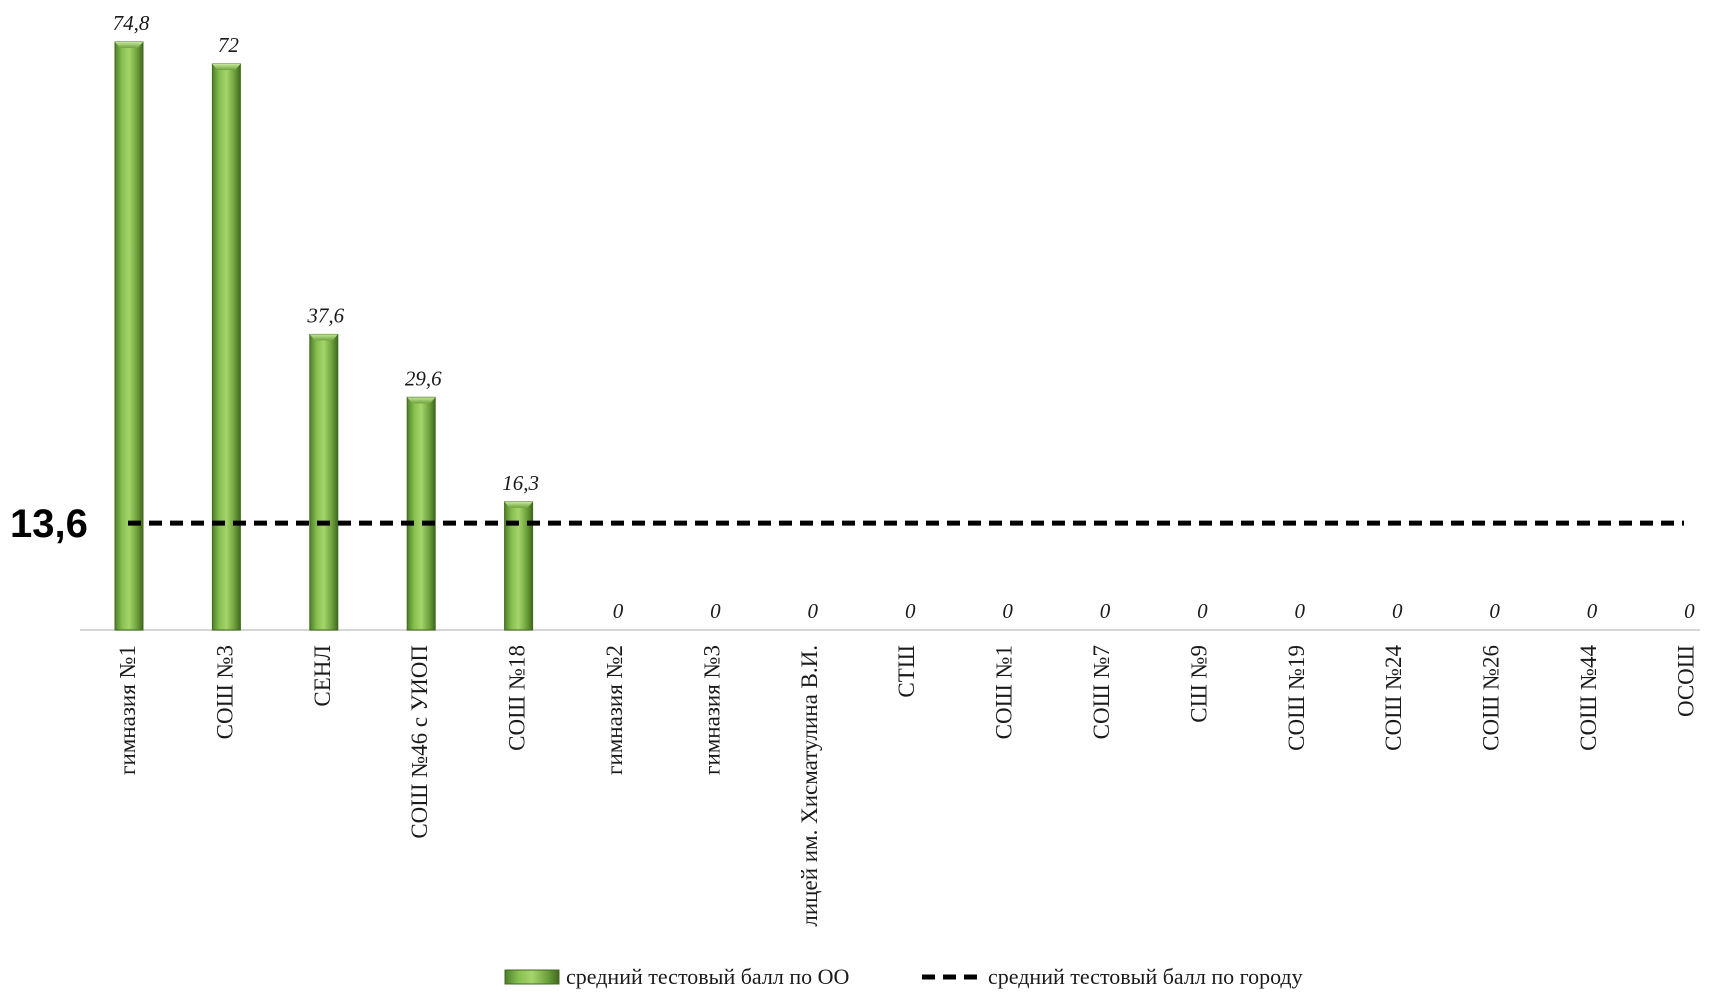 The width and height of the screenshot is (1718, 994). Describe the element at coordinates (1494, 611) in the screenshot. I see `value-label-14: 0` at that location.